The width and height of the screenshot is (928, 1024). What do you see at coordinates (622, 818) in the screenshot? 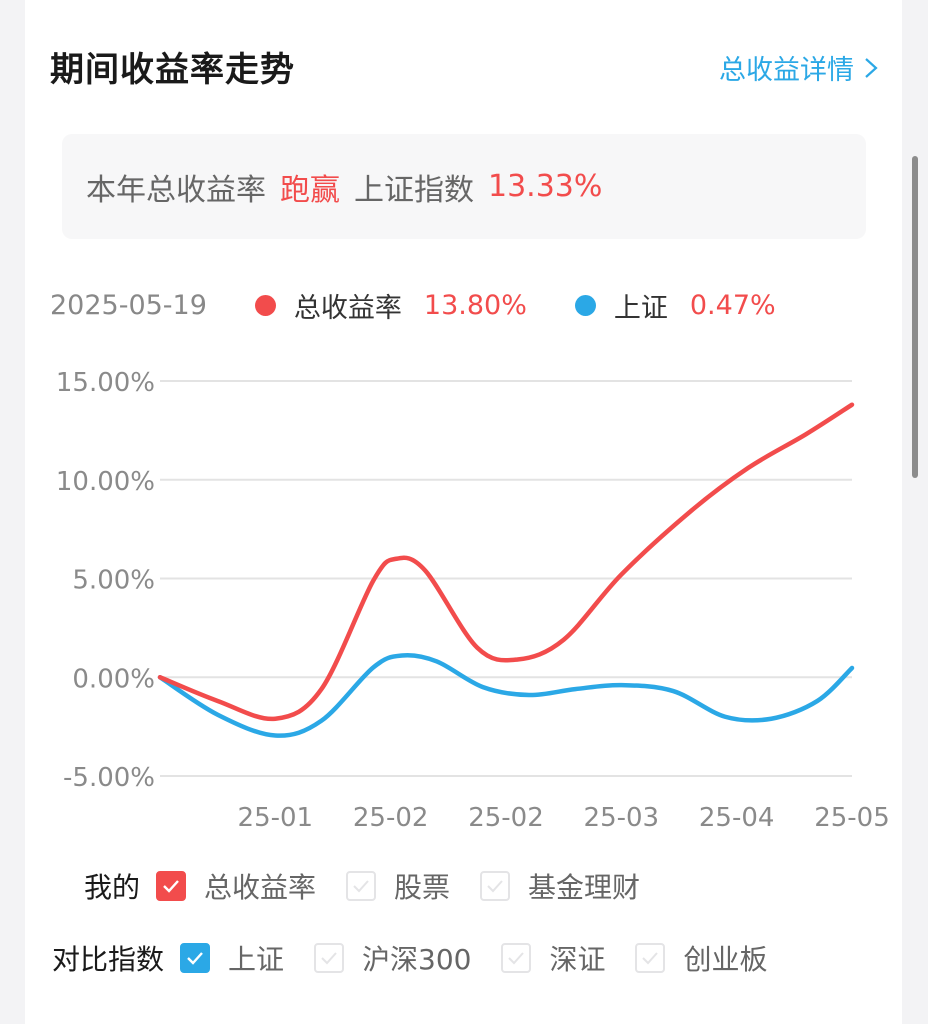
I see `x-tick-label: 25-03` at bounding box center [622, 818].